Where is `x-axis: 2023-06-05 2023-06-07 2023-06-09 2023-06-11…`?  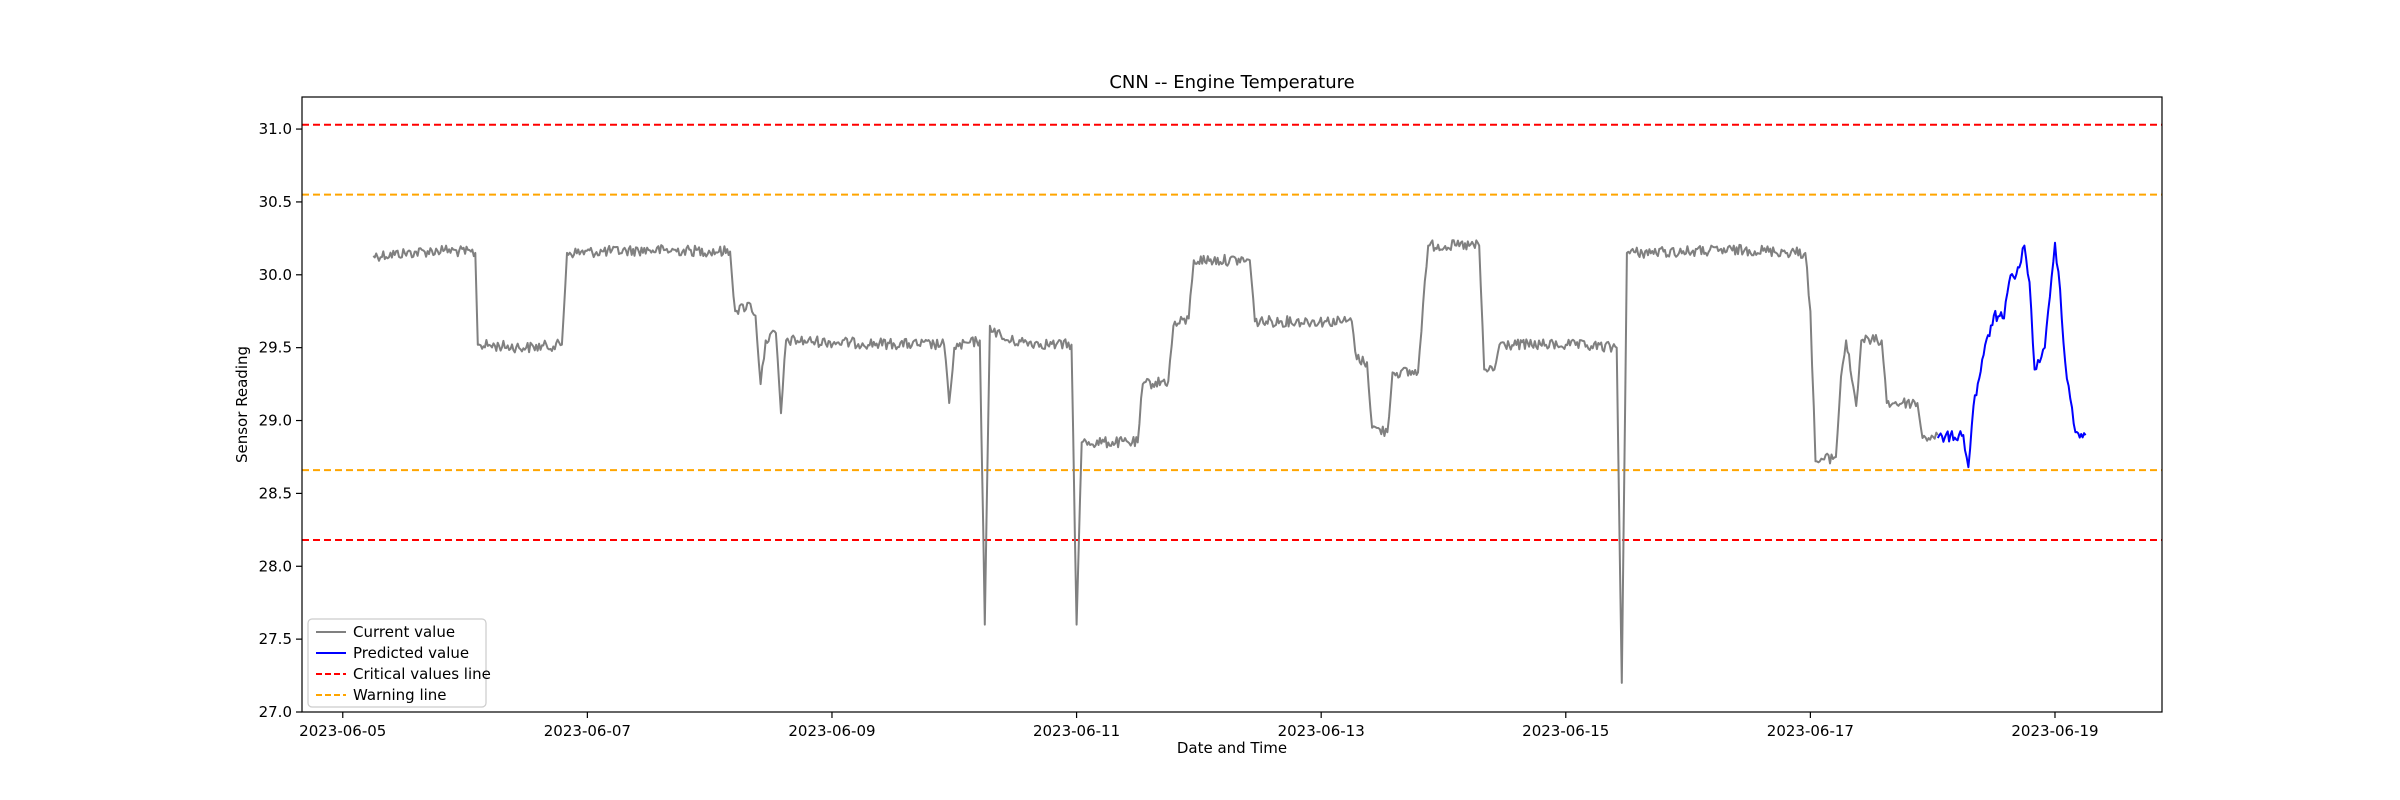
x-axis: 2023-06-05 2023-06-07 2023-06-09 2023-06-11… is located at coordinates (1199, 726).